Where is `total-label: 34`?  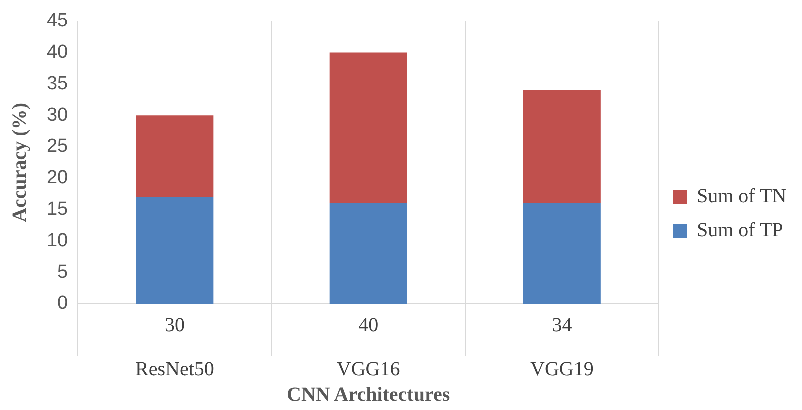 total-label: 34 is located at coordinates (562, 325).